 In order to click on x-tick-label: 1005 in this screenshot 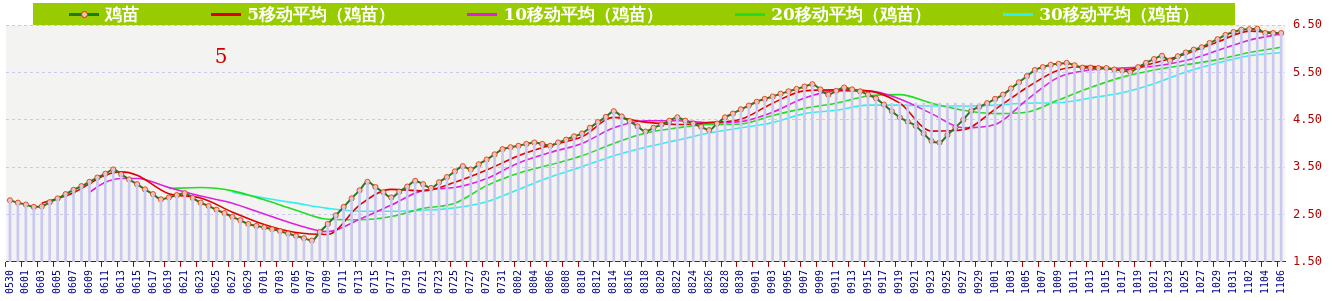, I will do `click(1026, 282)`.